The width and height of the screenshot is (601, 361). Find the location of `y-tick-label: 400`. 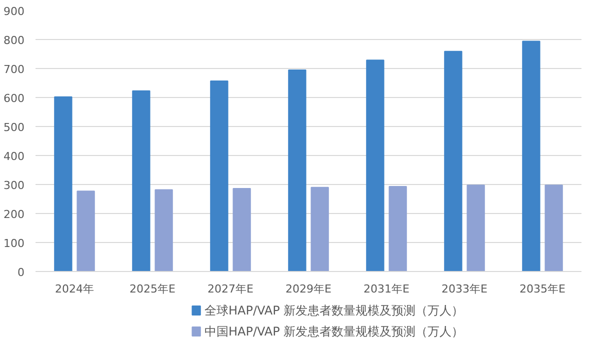

y-tick-label: 400 is located at coordinates (14, 156).